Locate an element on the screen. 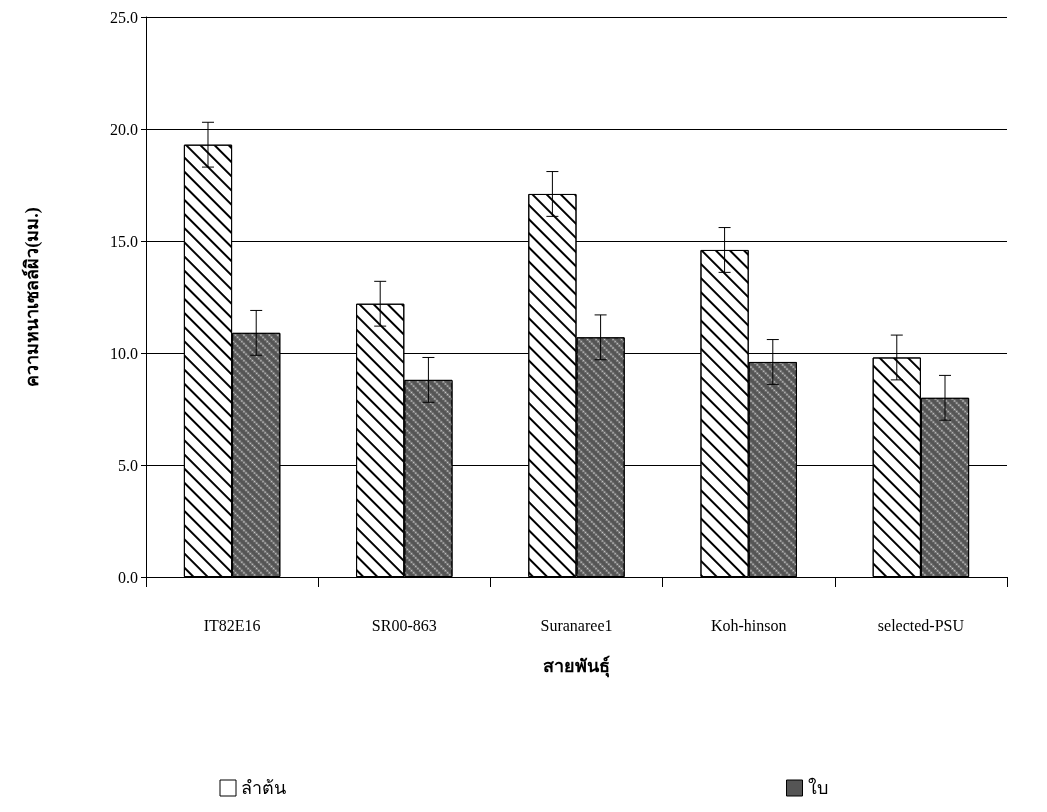 Image resolution: width=1047 pixels, height=812 pixels. y-tick-label: 5.0 is located at coordinates (128, 465).